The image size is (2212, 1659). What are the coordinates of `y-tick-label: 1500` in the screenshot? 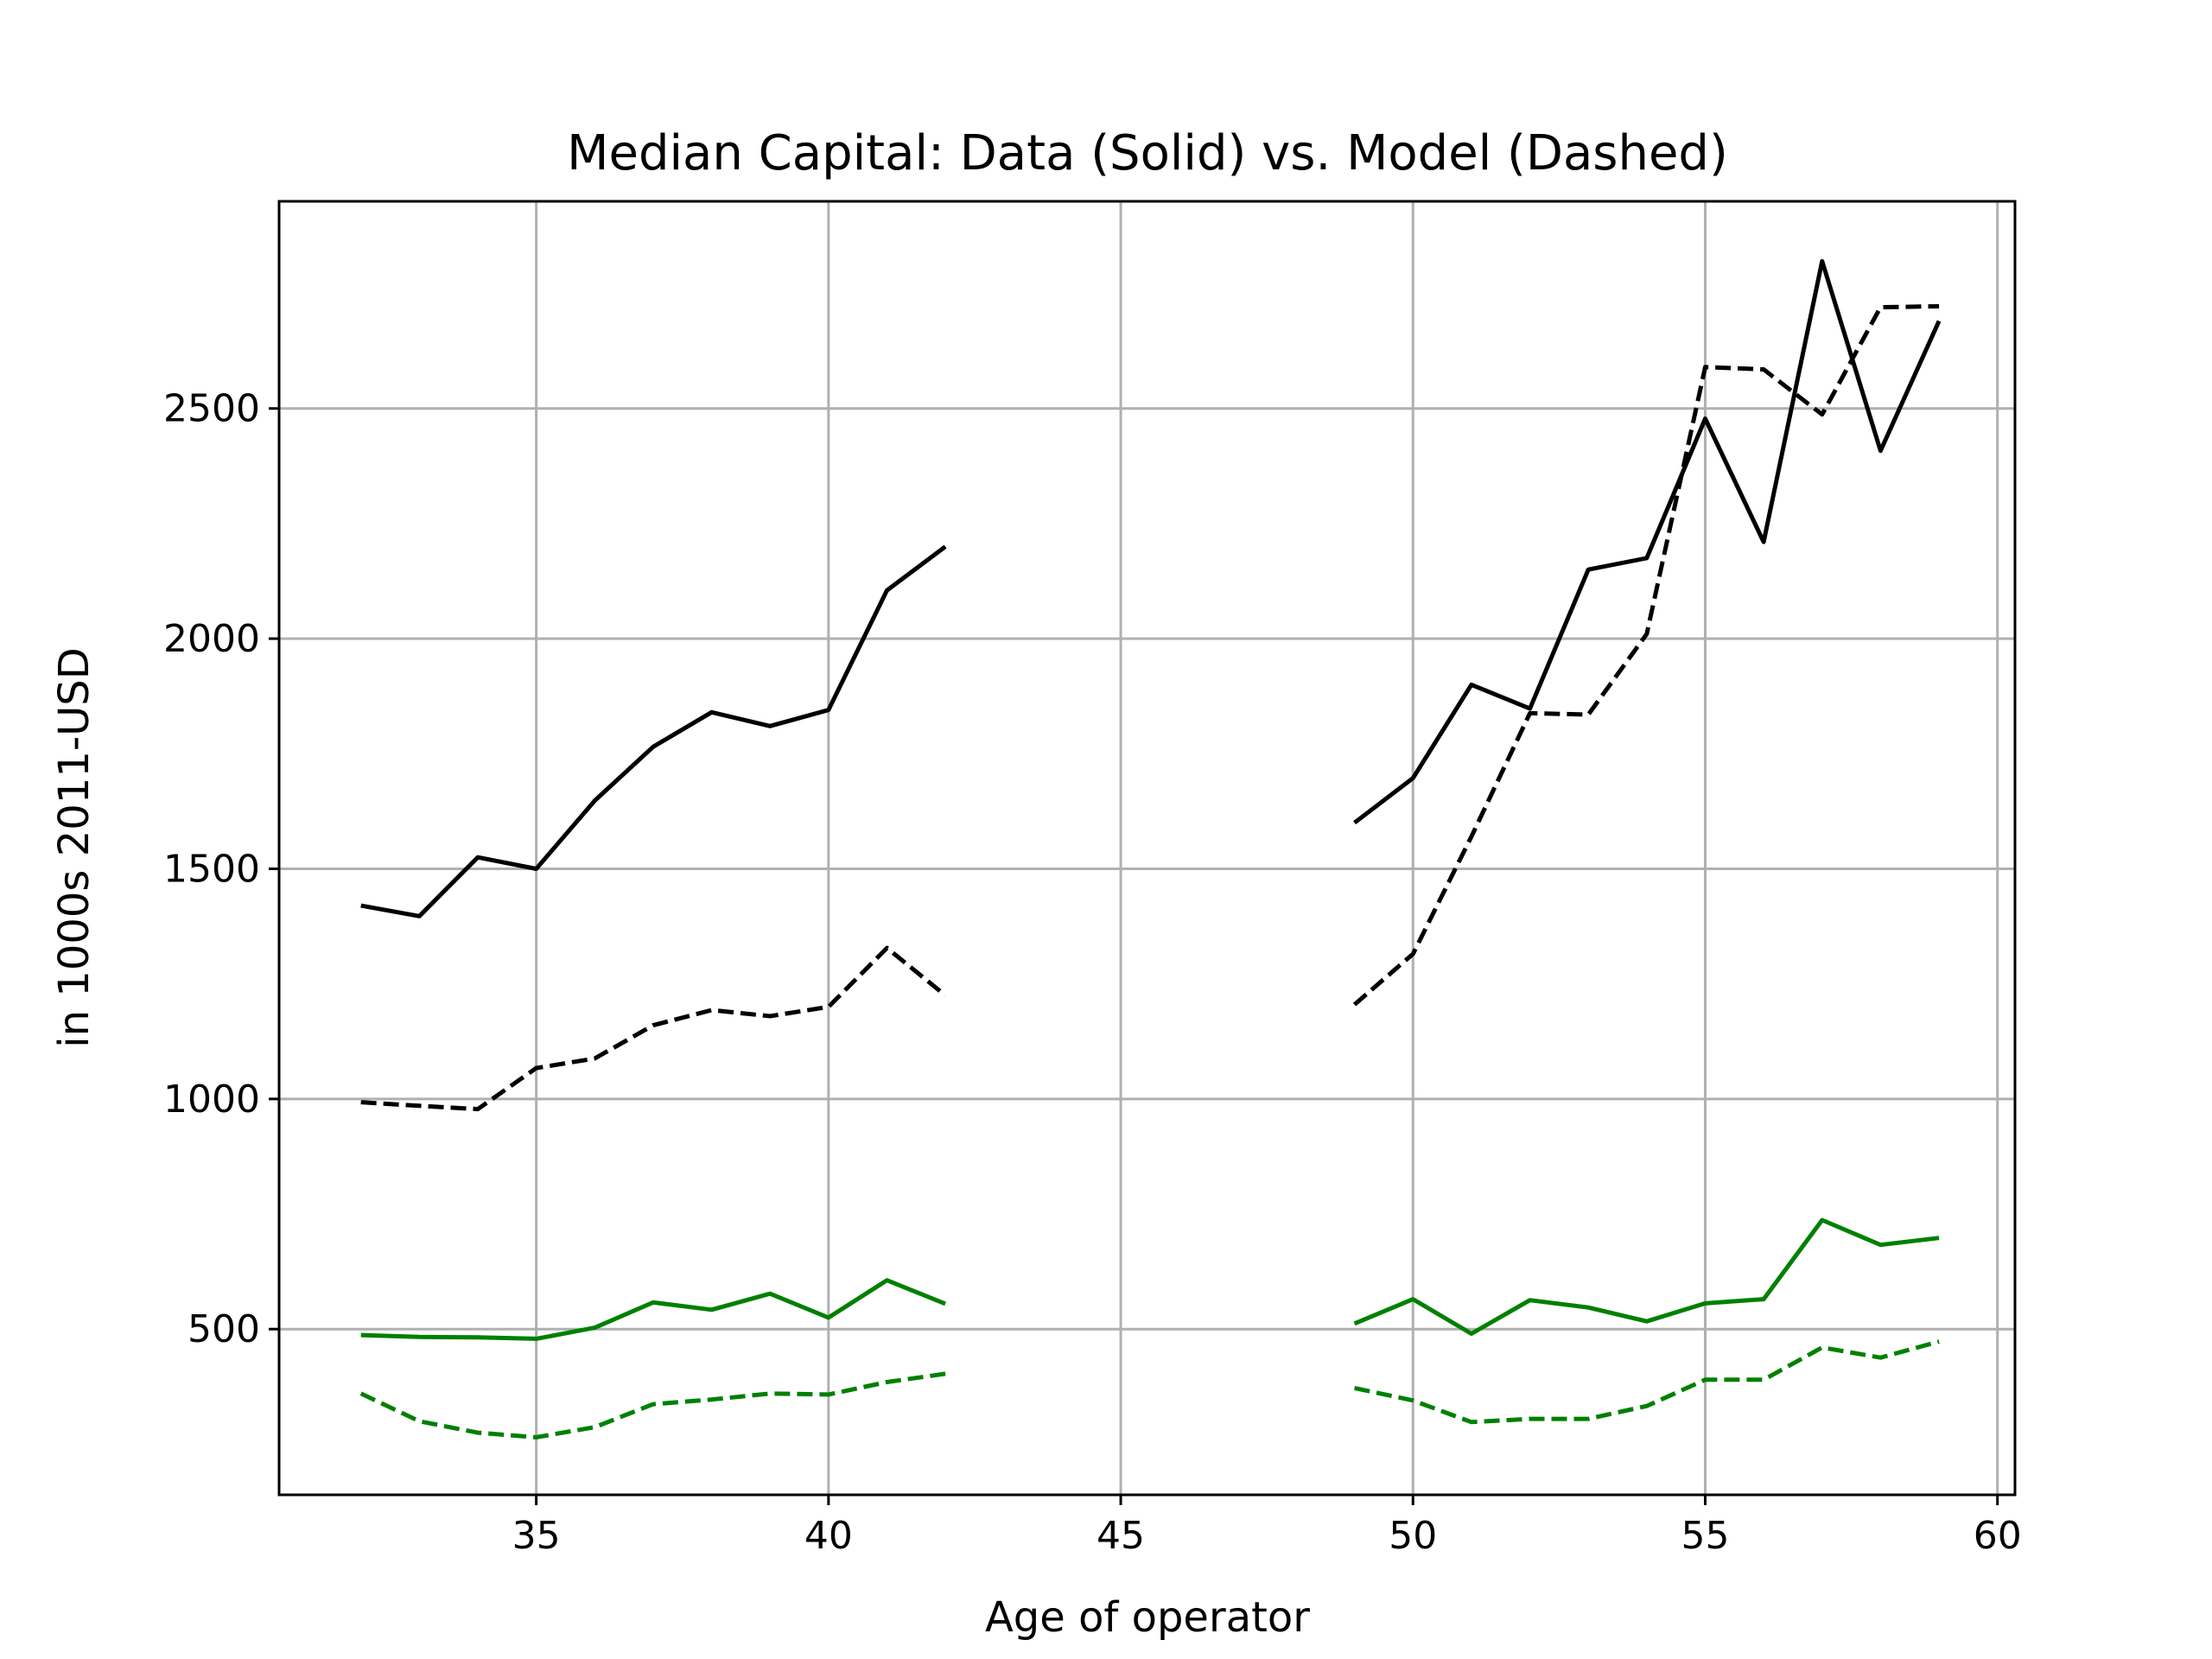 It's located at (211, 869).